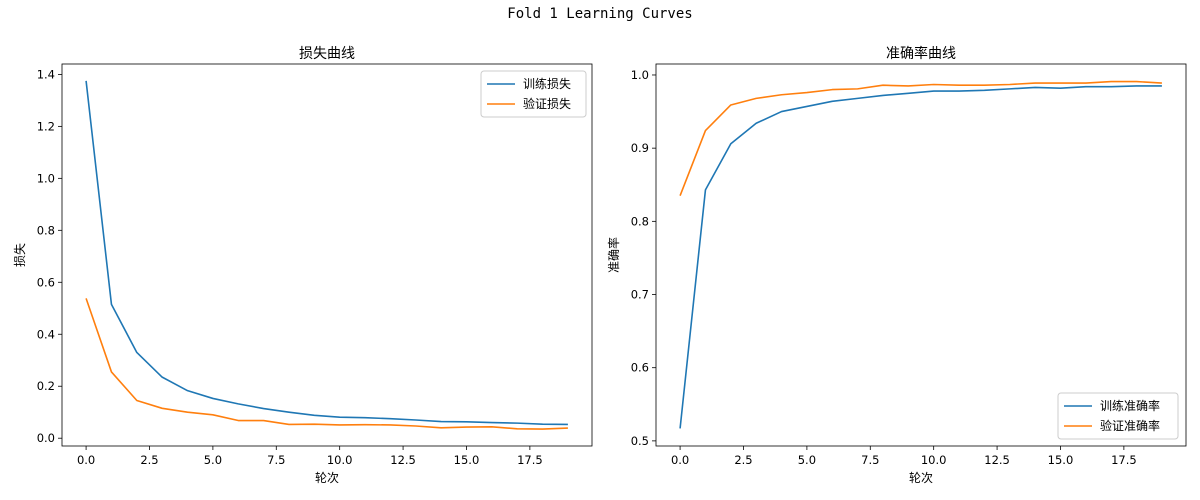  What do you see at coordinates (640, 441) in the screenshot?
I see `y-tick-label: 0.5` at bounding box center [640, 441].